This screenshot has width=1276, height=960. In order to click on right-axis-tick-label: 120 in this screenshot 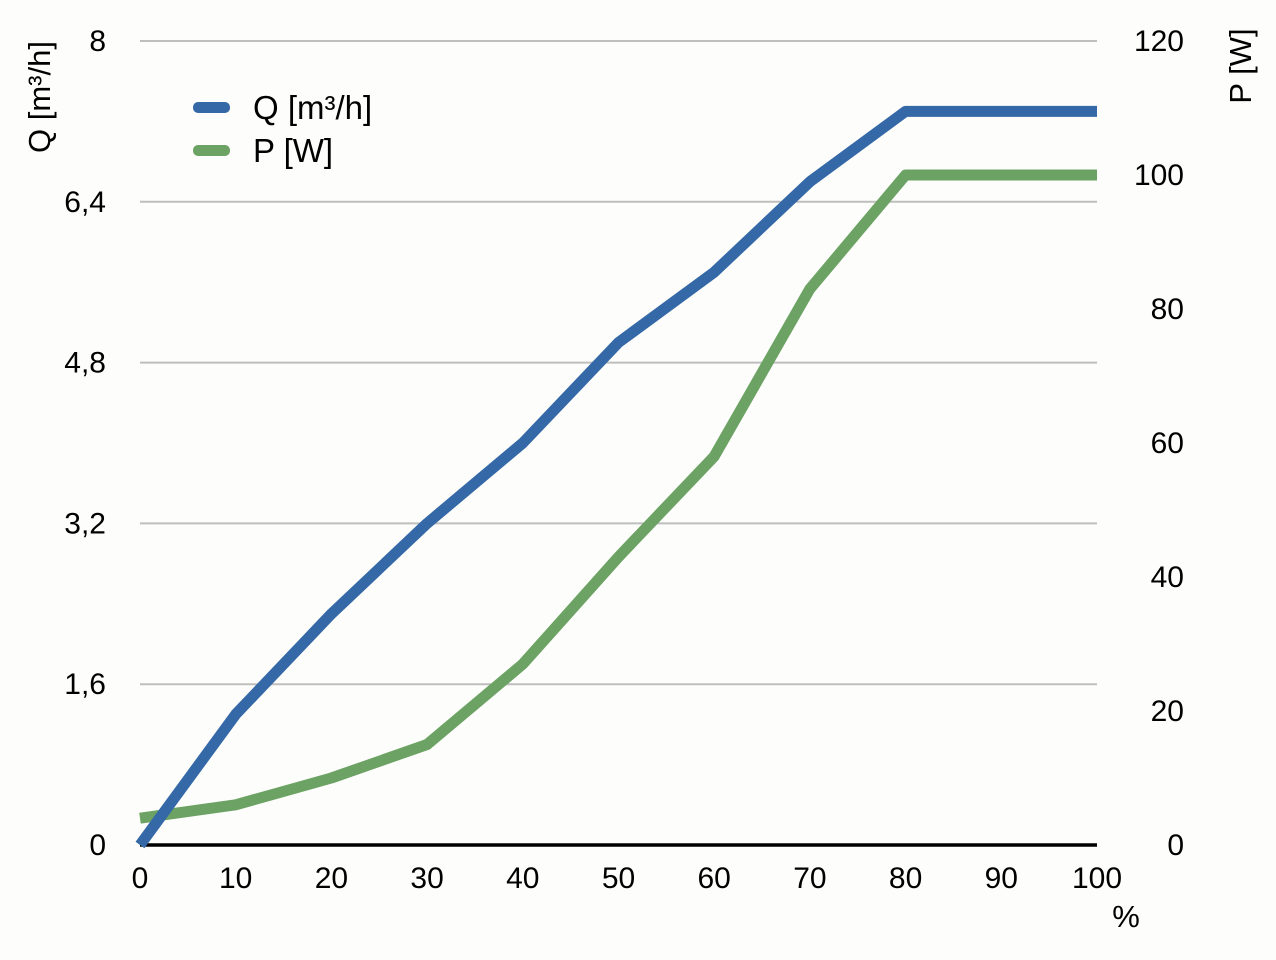, I will do `click(1159, 41)`.